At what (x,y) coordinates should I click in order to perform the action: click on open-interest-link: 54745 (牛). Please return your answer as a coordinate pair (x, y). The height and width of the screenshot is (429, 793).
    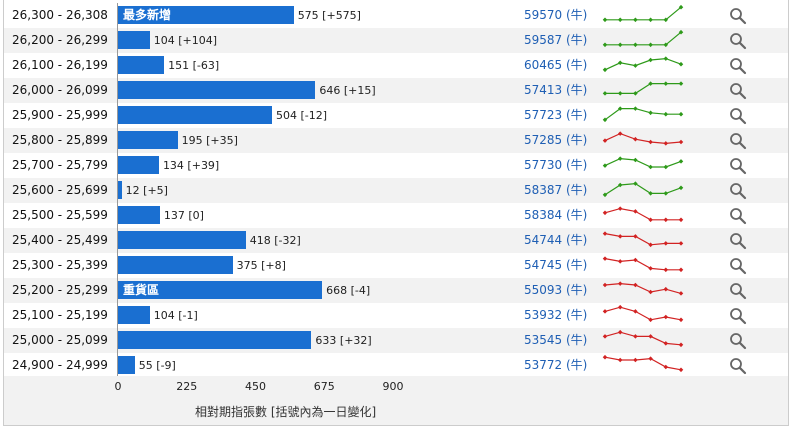
    Looking at the image, I should click on (556, 265).